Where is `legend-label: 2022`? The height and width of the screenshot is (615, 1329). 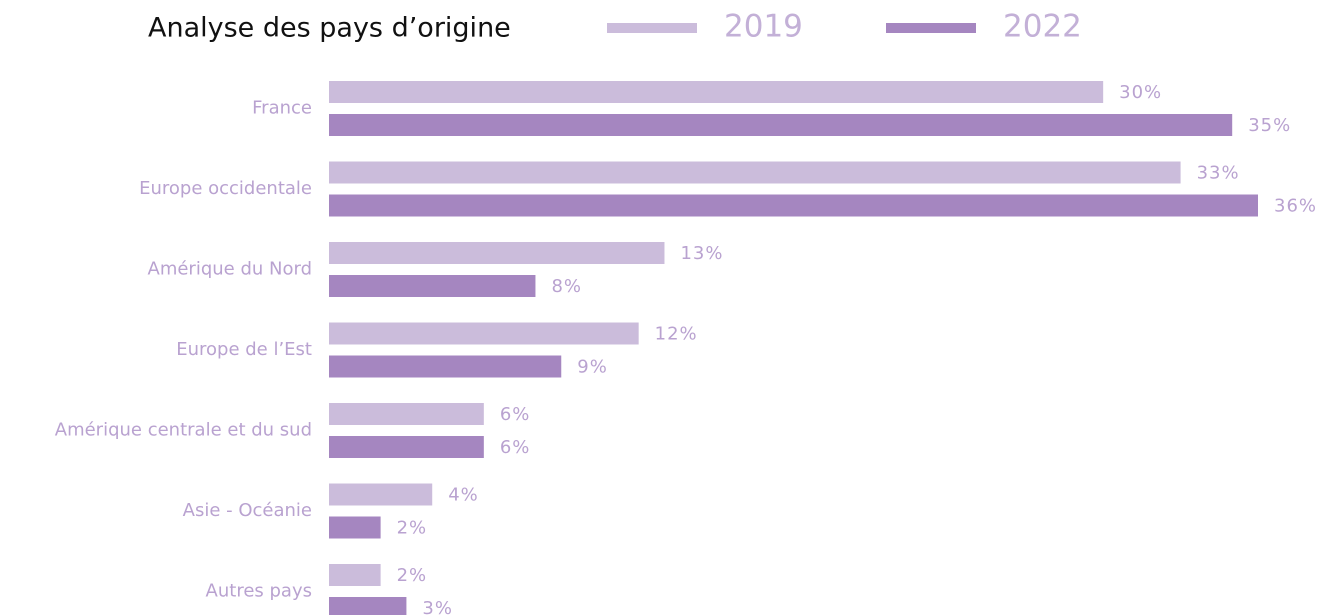 legend-label: 2022 is located at coordinates (1042, 27).